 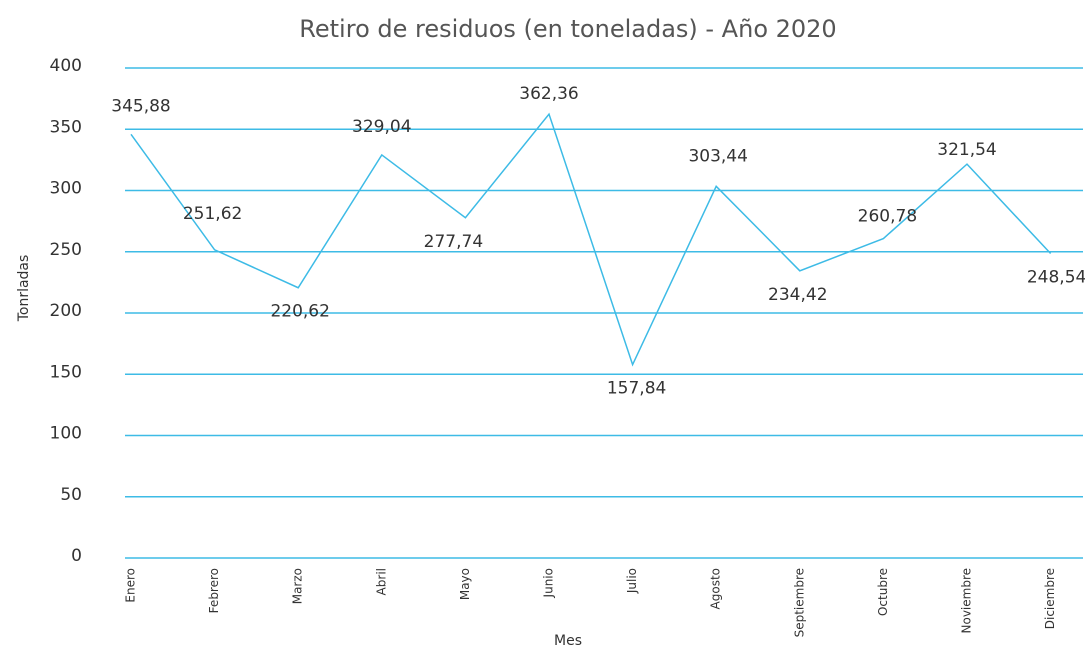 What do you see at coordinates (131, 585) in the screenshot?
I see `x-tick-label: Enero` at bounding box center [131, 585].